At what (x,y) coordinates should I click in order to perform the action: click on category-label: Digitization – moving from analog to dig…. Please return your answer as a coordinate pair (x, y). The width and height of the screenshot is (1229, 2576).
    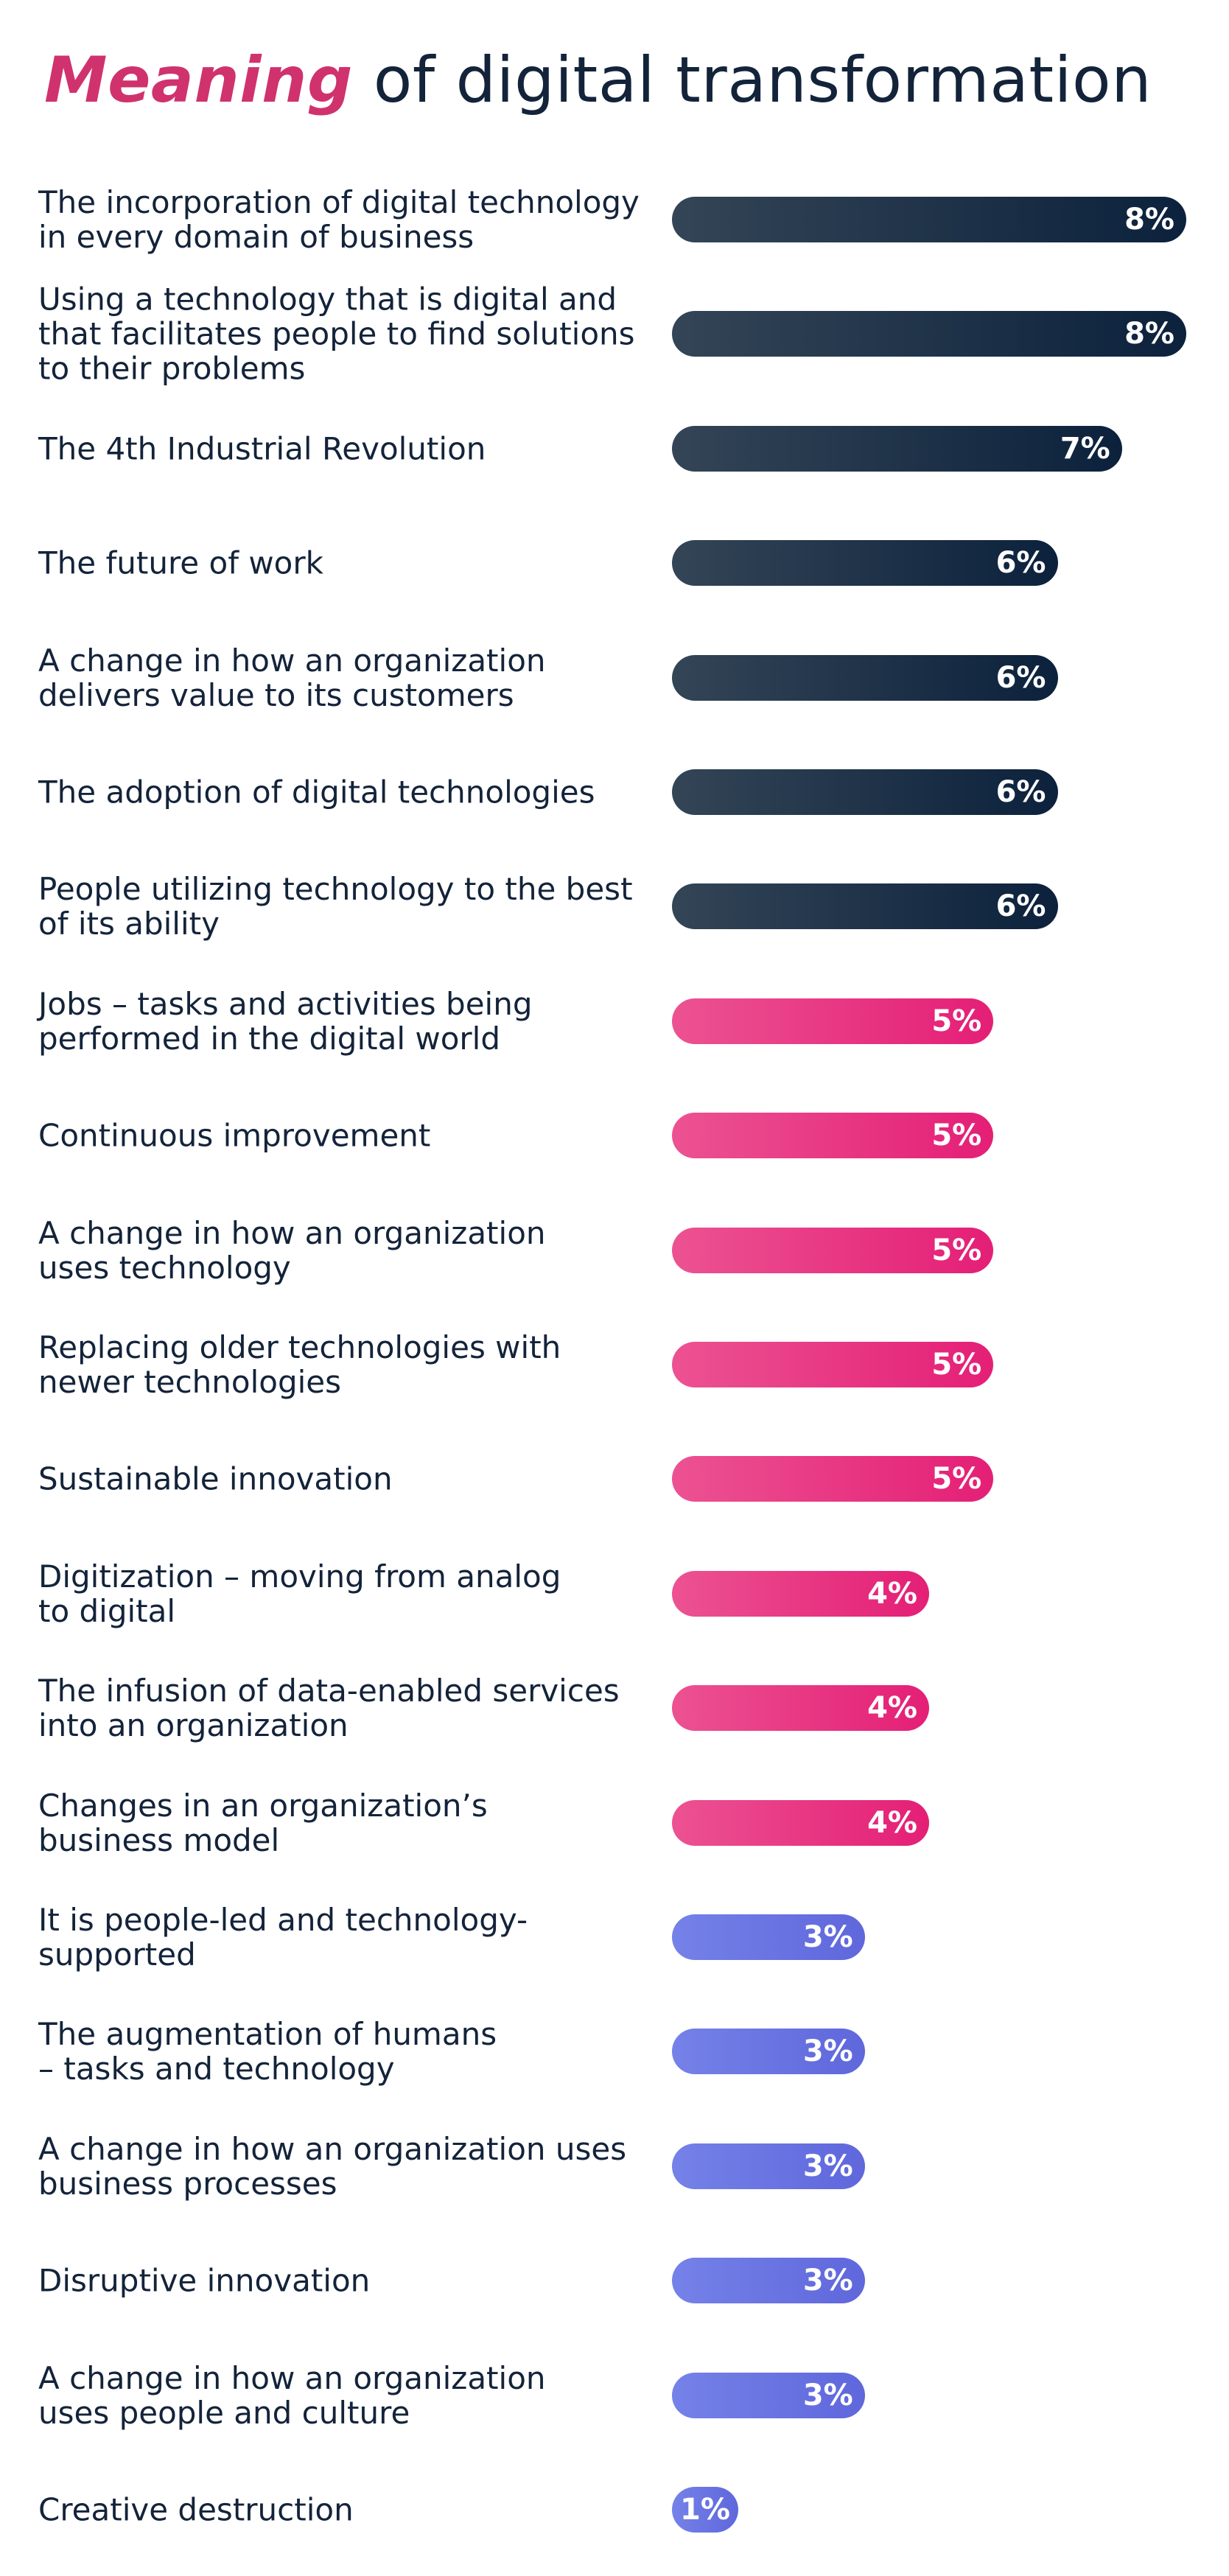
    Looking at the image, I should click on (299, 1593).